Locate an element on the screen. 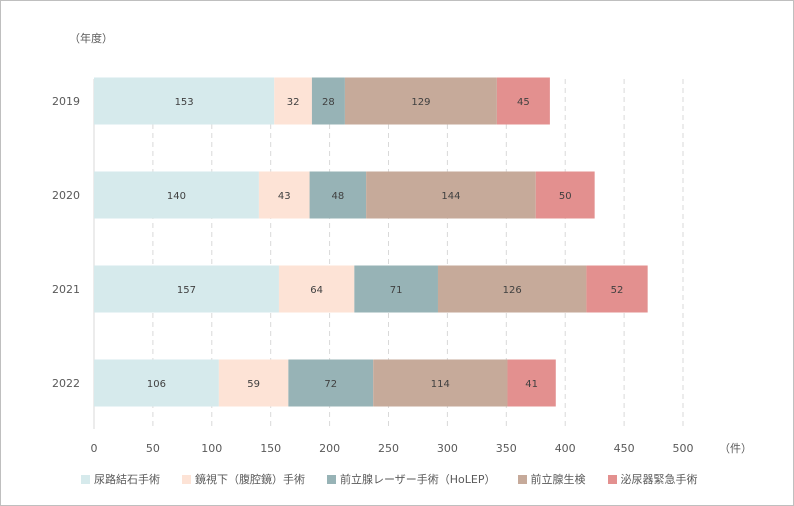 This screenshot has width=794, height=506. data-label: 59 is located at coordinates (253, 384).